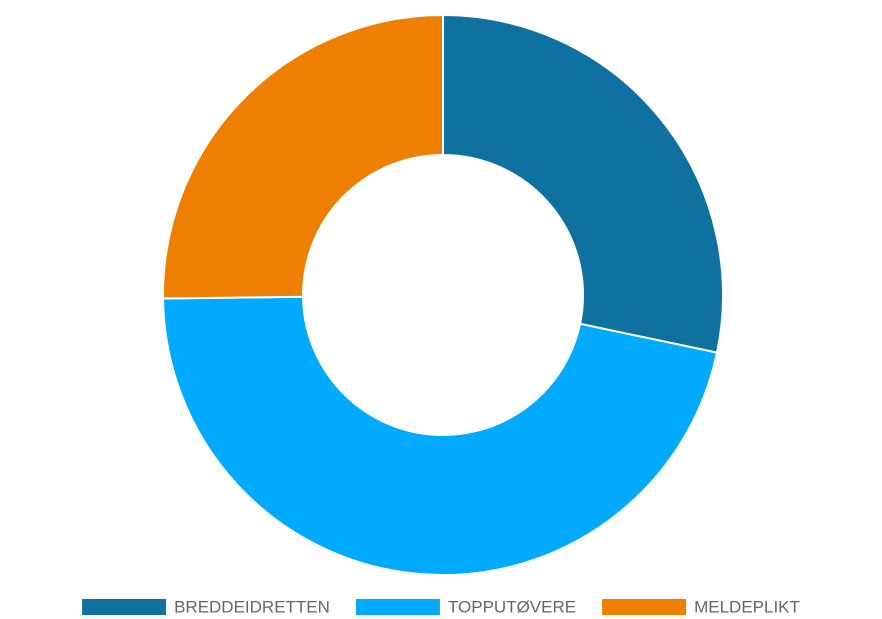 The height and width of the screenshot is (619, 882). What do you see at coordinates (512, 606) in the screenshot?
I see `legend-label: TOPPUTØVERE` at bounding box center [512, 606].